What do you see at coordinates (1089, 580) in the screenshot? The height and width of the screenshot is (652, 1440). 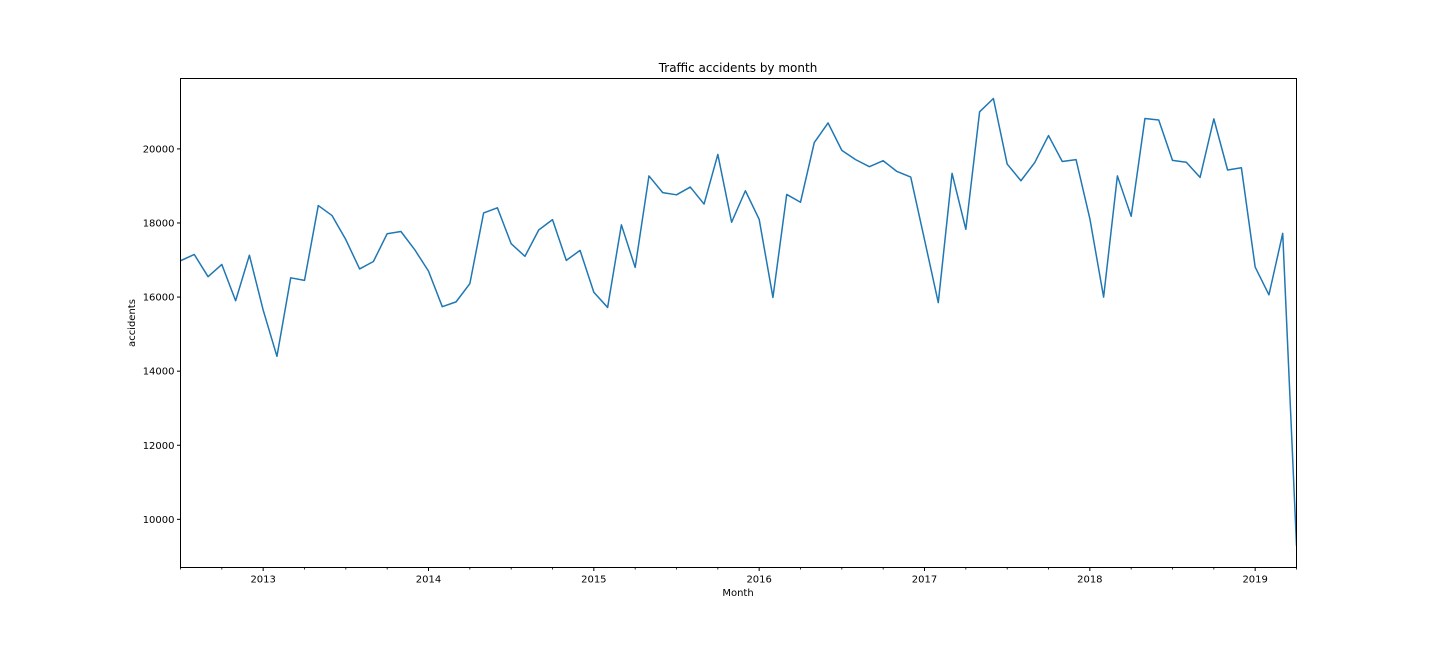 I see `x-tick-label: 2018` at bounding box center [1089, 580].